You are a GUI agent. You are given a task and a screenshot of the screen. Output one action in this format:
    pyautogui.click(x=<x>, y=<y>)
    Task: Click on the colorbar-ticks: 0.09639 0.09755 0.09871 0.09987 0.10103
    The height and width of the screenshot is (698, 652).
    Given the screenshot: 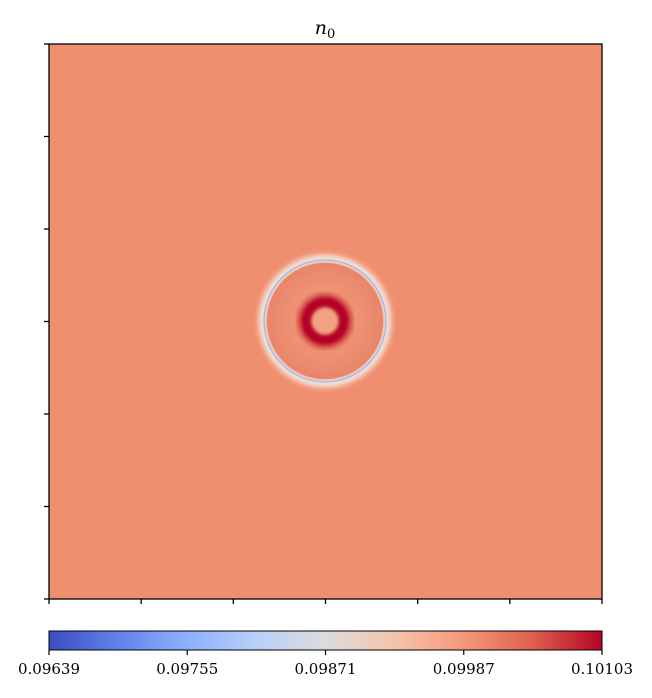 What is the action you would take?
    pyautogui.click(x=325, y=664)
    